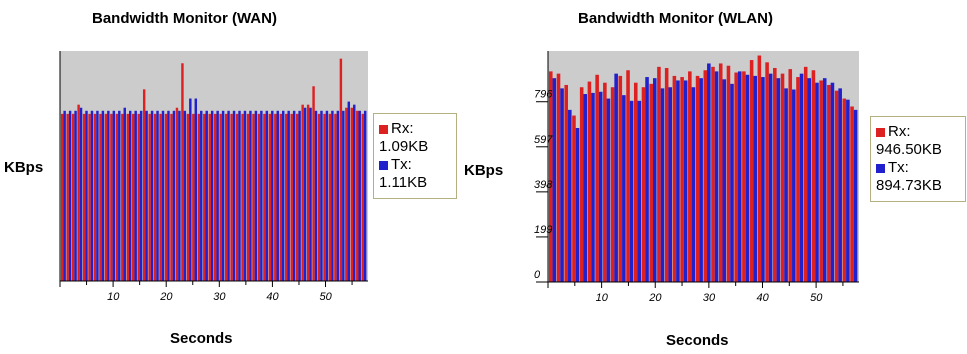 This screenshot has width=967, height=354. I want to click on wlan-legend-rx-label: Rx:, so click(899, 131).